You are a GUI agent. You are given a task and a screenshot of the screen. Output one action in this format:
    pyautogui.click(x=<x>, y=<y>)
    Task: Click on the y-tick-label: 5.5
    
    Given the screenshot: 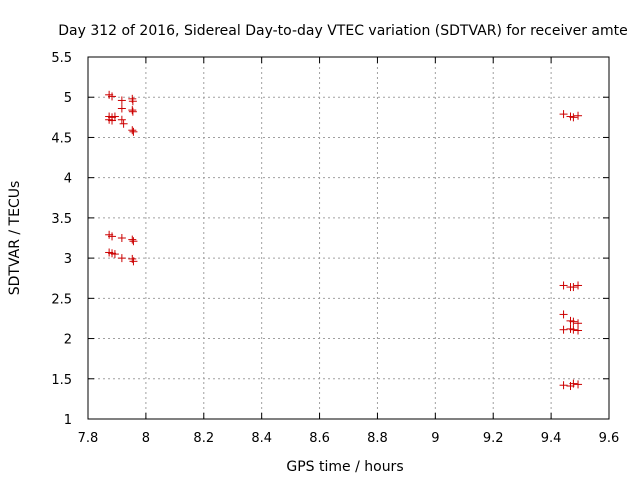 What is the action you would take?
    pyautogui.click(x=61, y=58)
    